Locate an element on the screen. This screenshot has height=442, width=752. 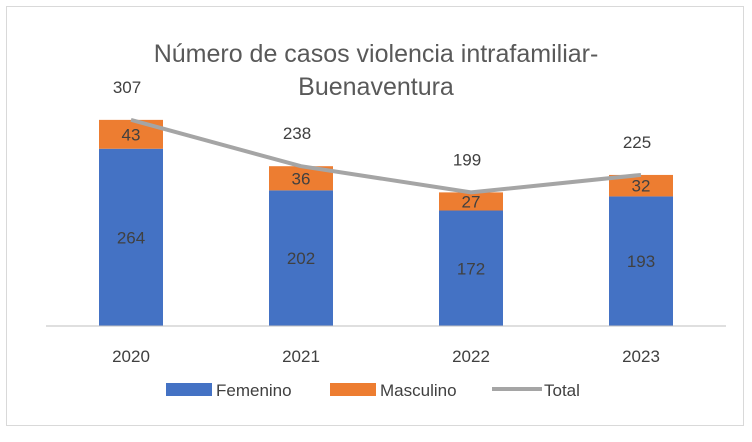
data-label-femenino-2022: 172 is located at coordinates (471, 268).